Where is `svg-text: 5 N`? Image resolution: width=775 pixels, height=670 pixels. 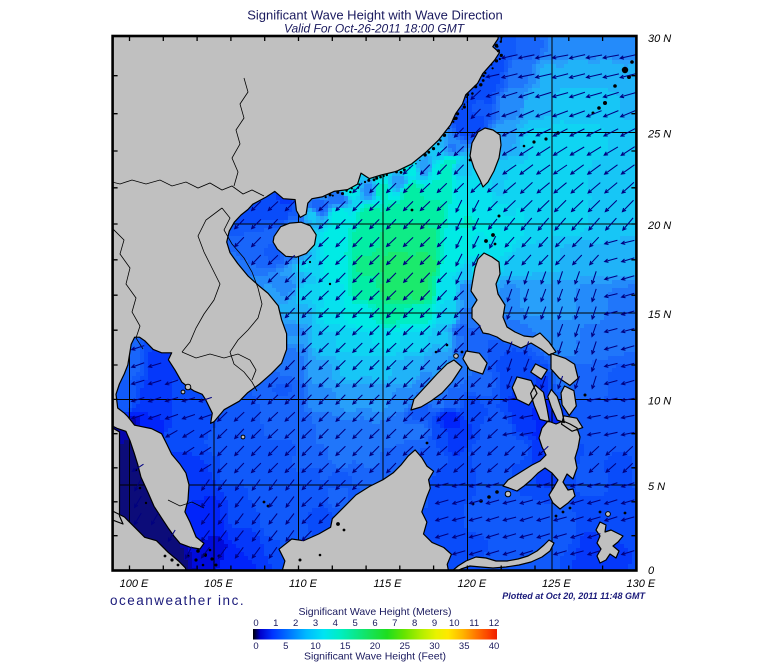 svg-text: 5 N is located at coordinates (656, 487).